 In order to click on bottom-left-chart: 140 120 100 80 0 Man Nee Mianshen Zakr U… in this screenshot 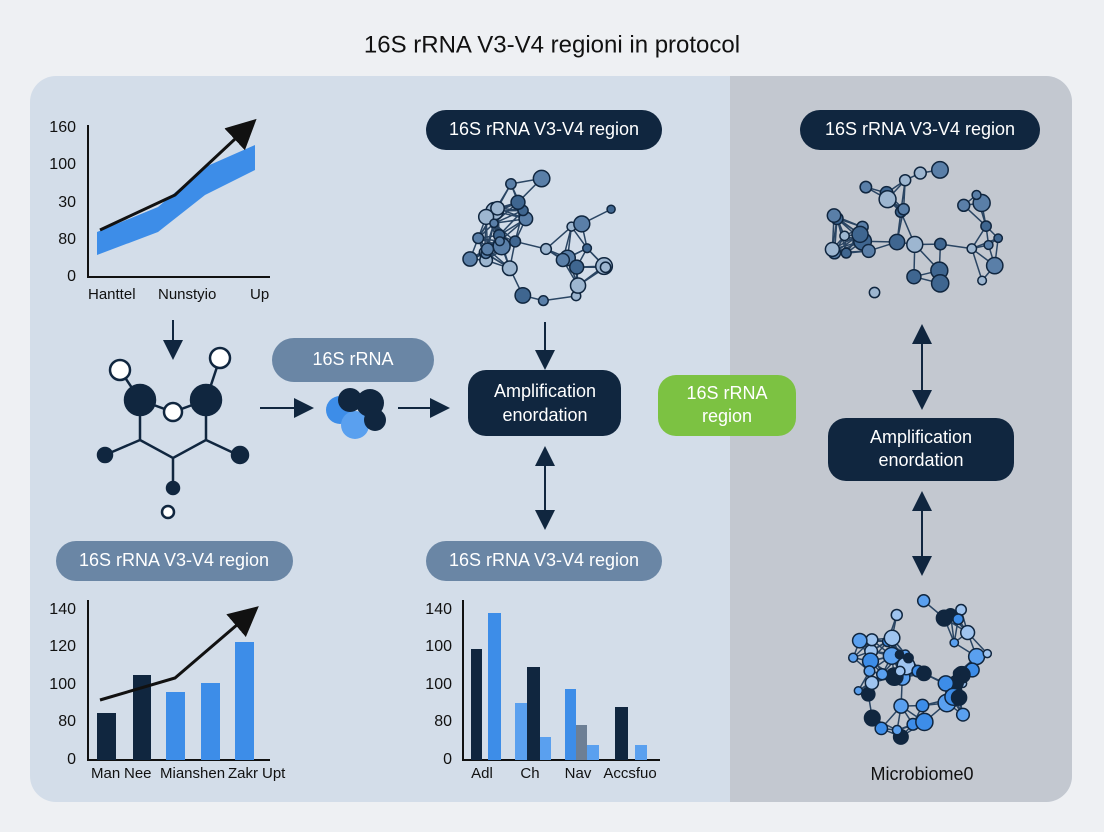, I will do `click(167, 691)`.